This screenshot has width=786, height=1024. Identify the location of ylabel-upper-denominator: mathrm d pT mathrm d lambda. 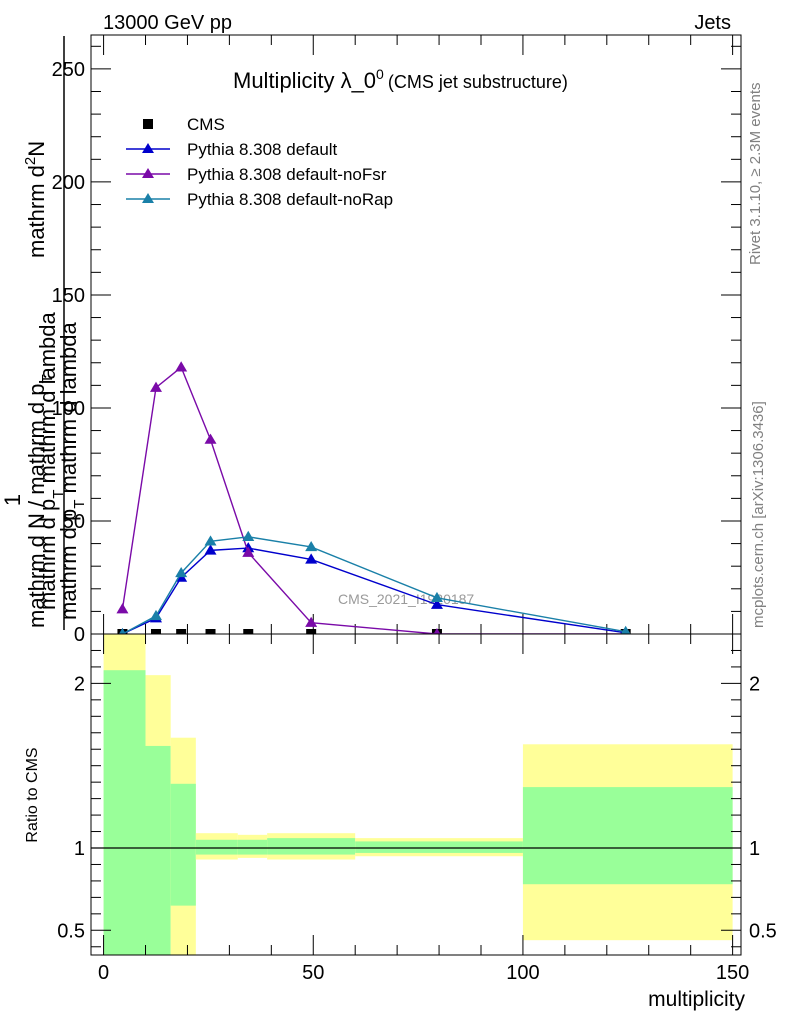
(51, 461).